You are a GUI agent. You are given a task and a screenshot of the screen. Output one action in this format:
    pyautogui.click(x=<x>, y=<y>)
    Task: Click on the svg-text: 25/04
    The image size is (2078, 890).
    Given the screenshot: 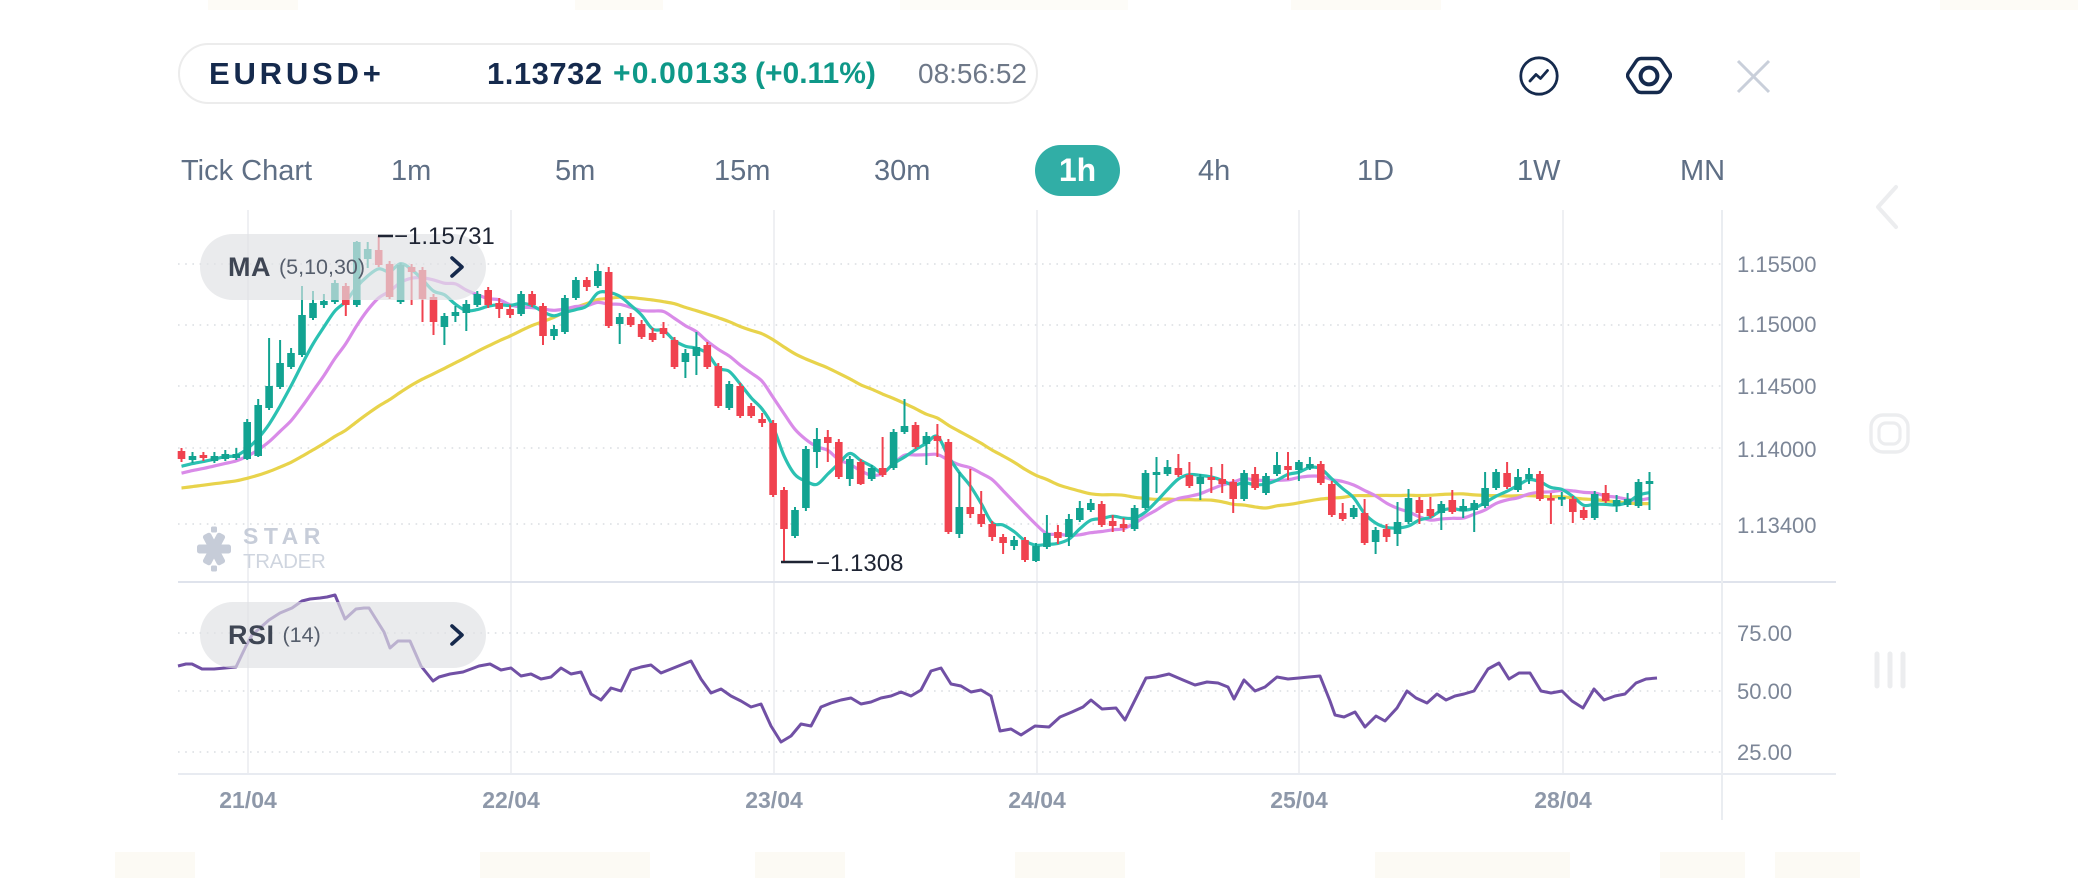 What is the action you would take?
    pyautogui.click(x=1299, y=800)
    